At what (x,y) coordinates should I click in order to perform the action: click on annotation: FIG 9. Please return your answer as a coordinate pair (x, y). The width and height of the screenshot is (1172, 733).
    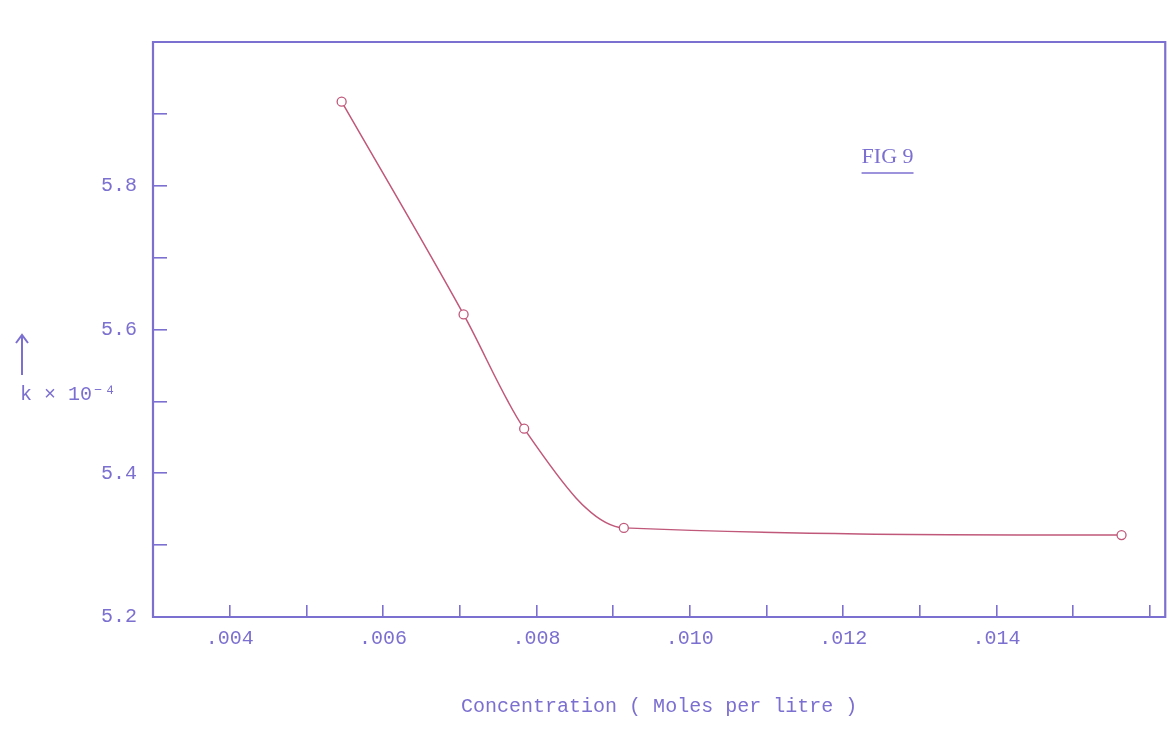
    Looking at the image, I should click on (887, 155).